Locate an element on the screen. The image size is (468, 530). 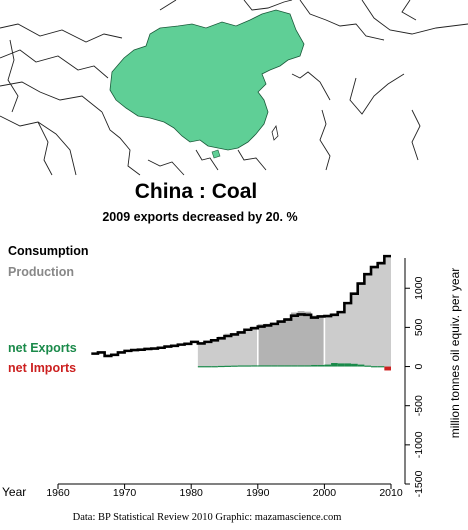
x-axis: 1960 1970 1980 1990 2000 2010 Year is located at coordinates (202, 491).